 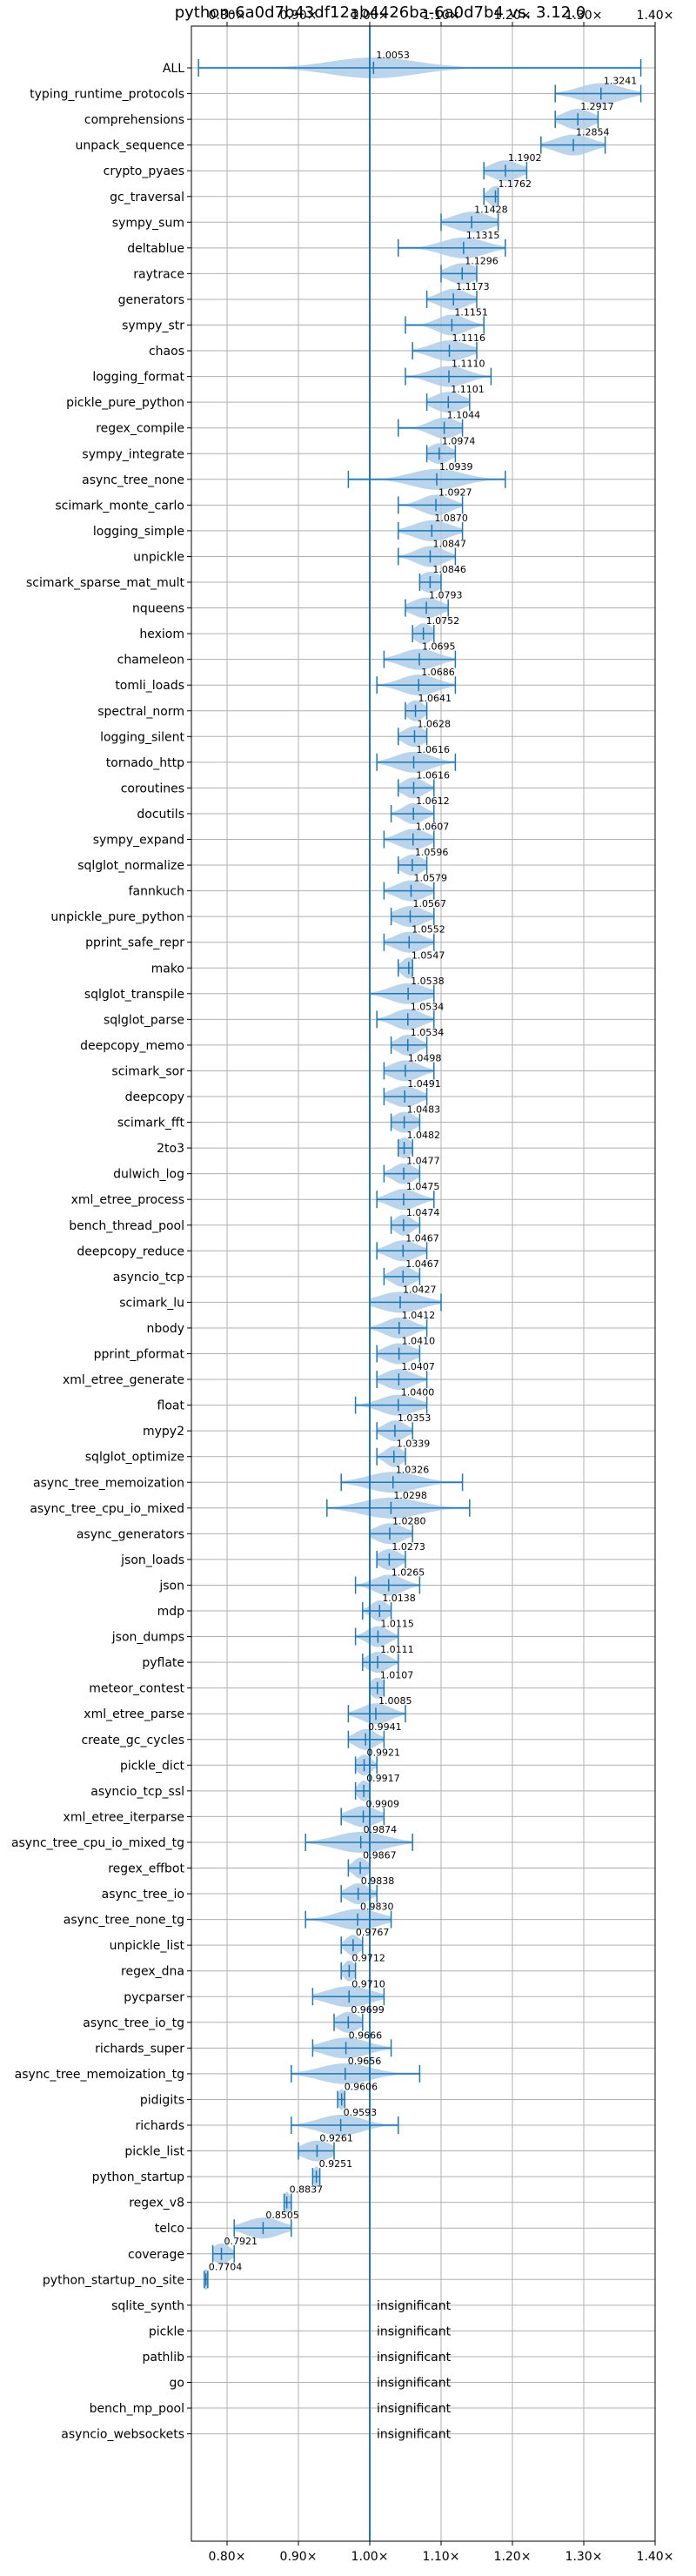 I want to click on value-label: 1.0927, so click(x=455, y=492).